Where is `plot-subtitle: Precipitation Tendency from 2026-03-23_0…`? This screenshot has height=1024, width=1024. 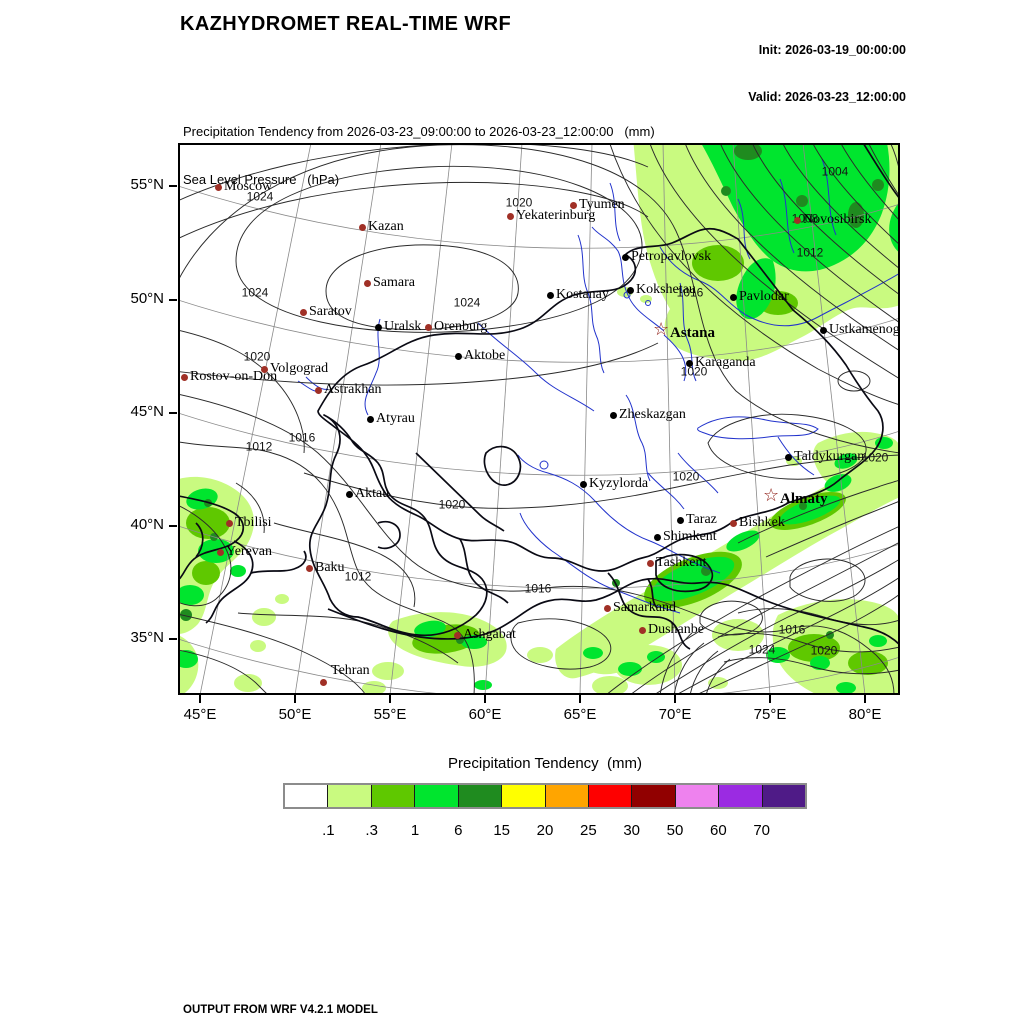
plot-subtitle: Precipitation Tendency from 2026-03-23_0… is located at coordinates (419, 156).